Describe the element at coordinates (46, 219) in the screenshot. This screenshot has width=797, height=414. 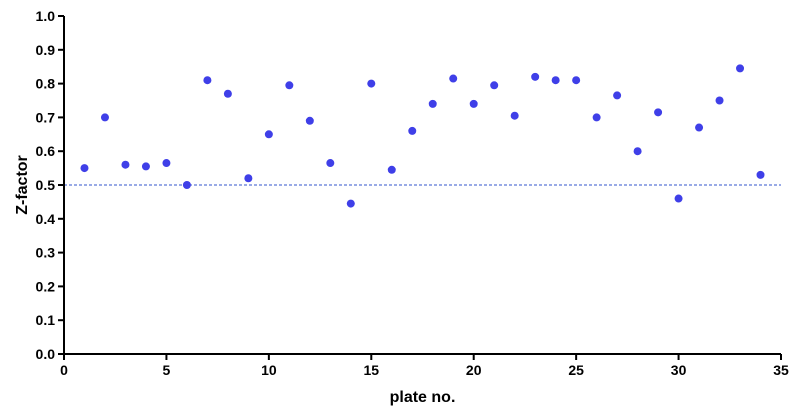
I see `y-tick-label: 0.4` at that location.